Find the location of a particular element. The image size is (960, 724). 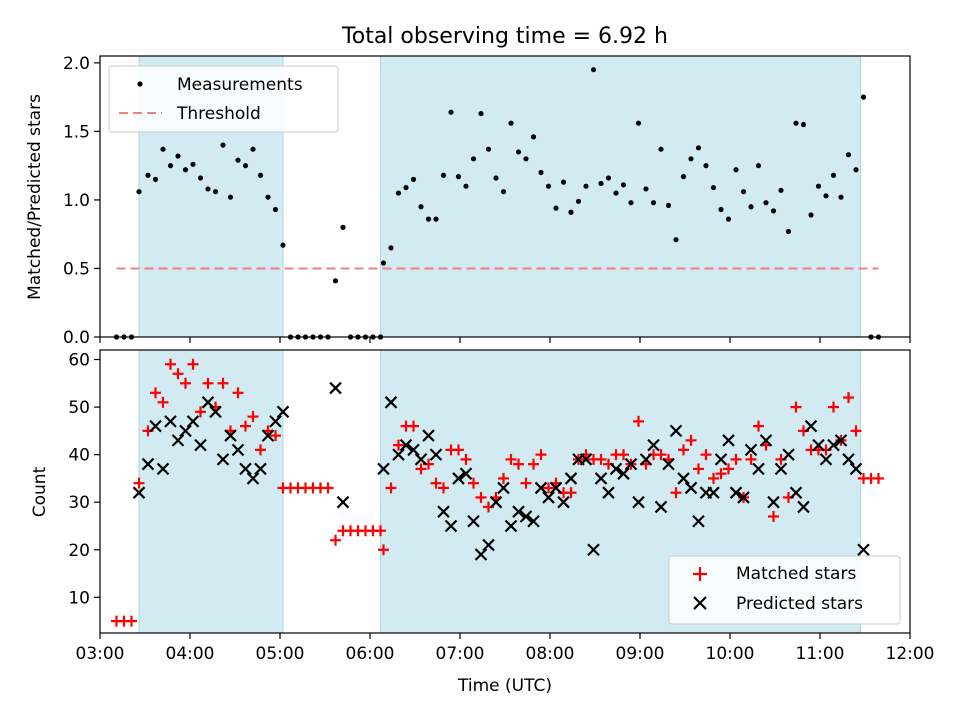

legend-matched-marker is located at coordinates (700, 574).